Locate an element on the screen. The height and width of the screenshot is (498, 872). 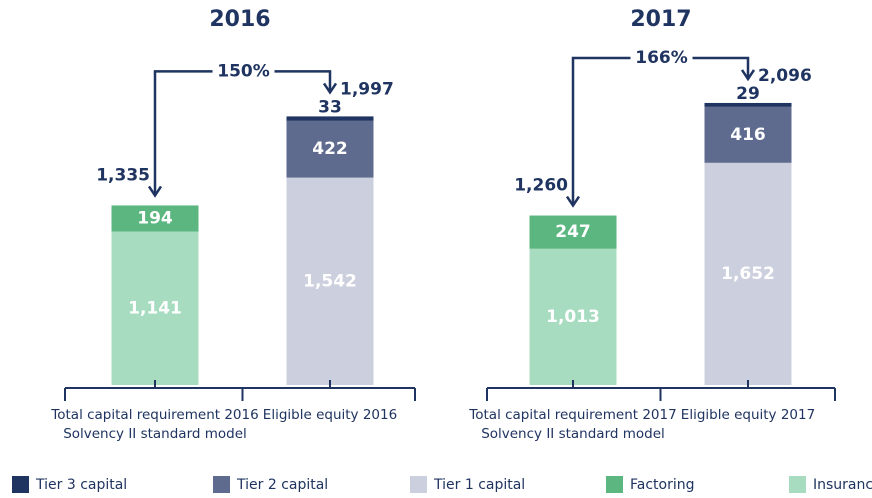
value-label: 29 is located at coordinates (748, 94).